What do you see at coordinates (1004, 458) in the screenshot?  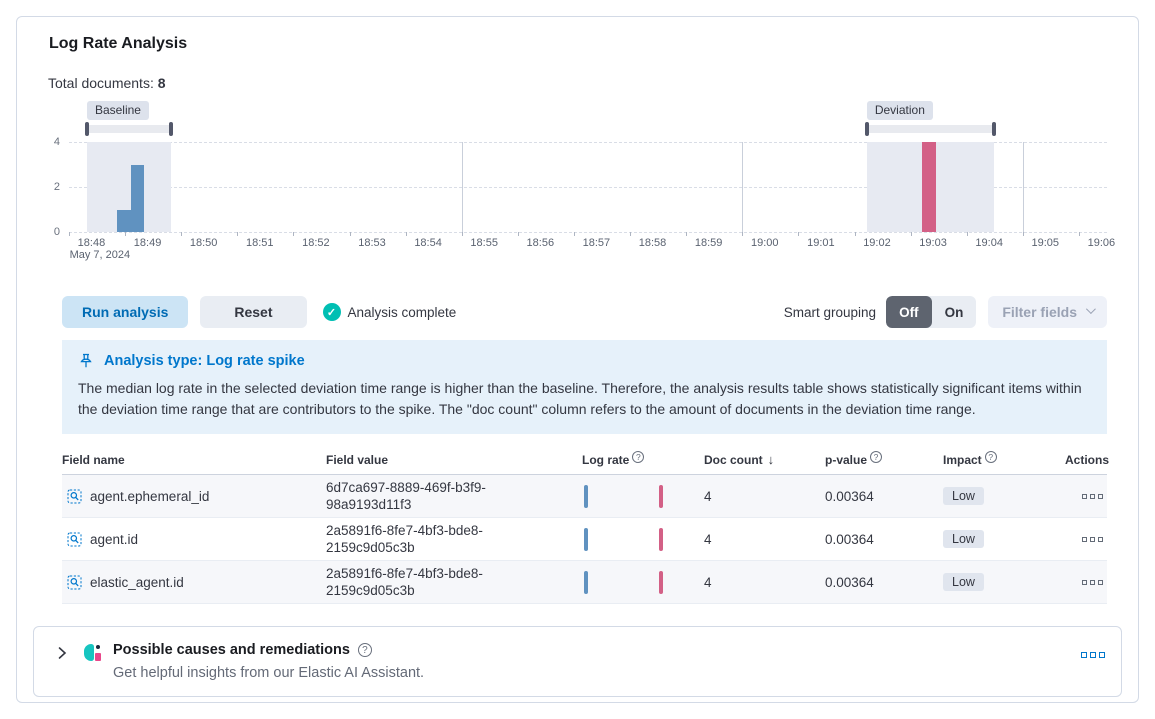 I see `col-header-impact: Impact?` at bounding box center [1004, 458].